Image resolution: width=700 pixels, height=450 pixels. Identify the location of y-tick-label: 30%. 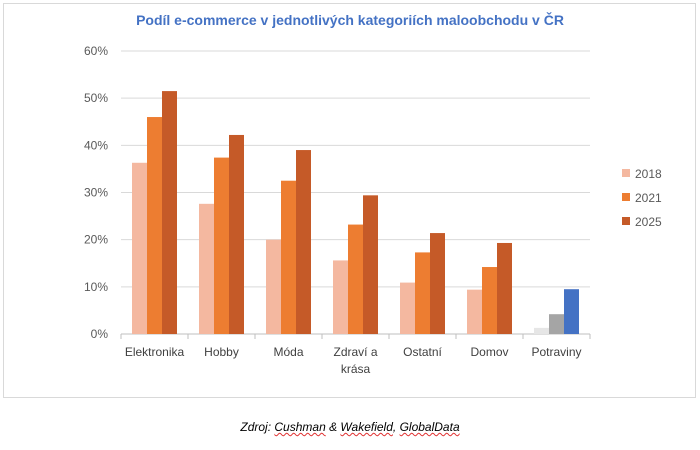
(96, 193).